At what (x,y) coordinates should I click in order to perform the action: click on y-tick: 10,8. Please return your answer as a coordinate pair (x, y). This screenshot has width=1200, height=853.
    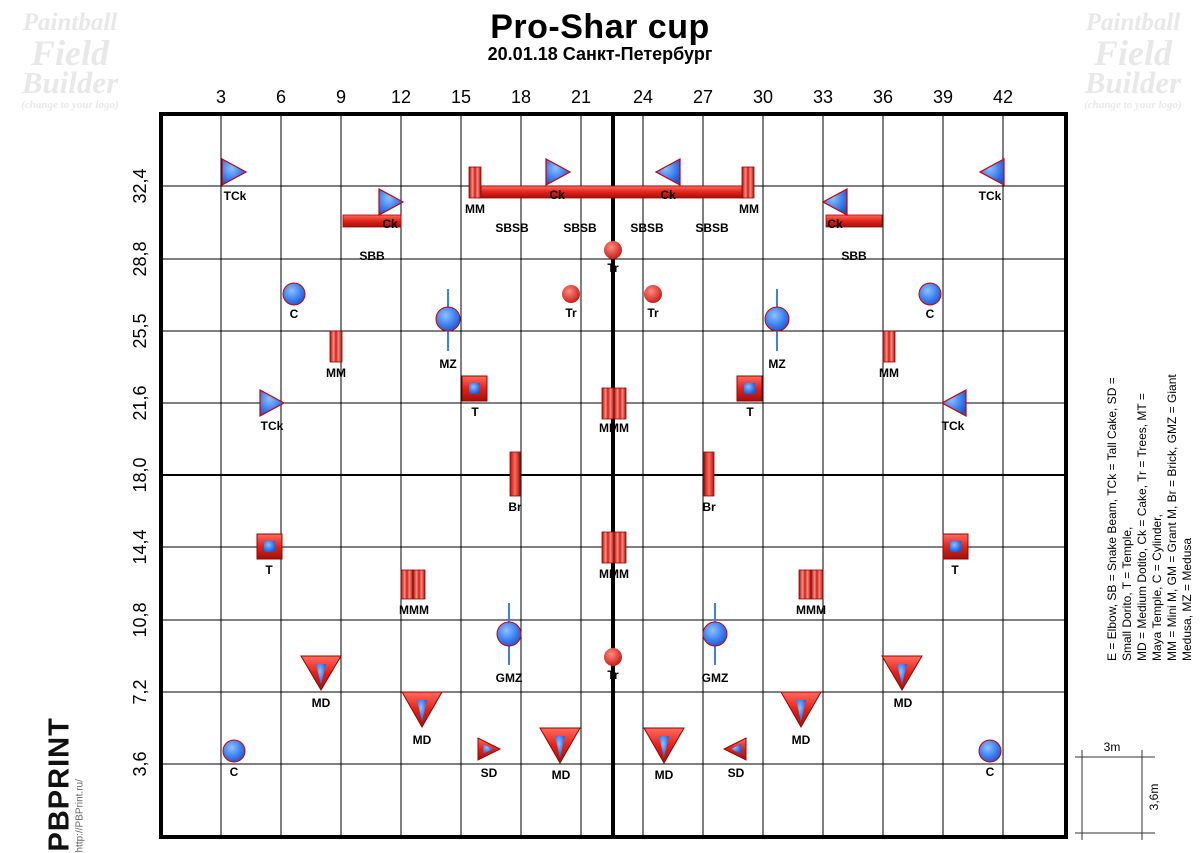
    Looking at the image, I should click on (140, 619).